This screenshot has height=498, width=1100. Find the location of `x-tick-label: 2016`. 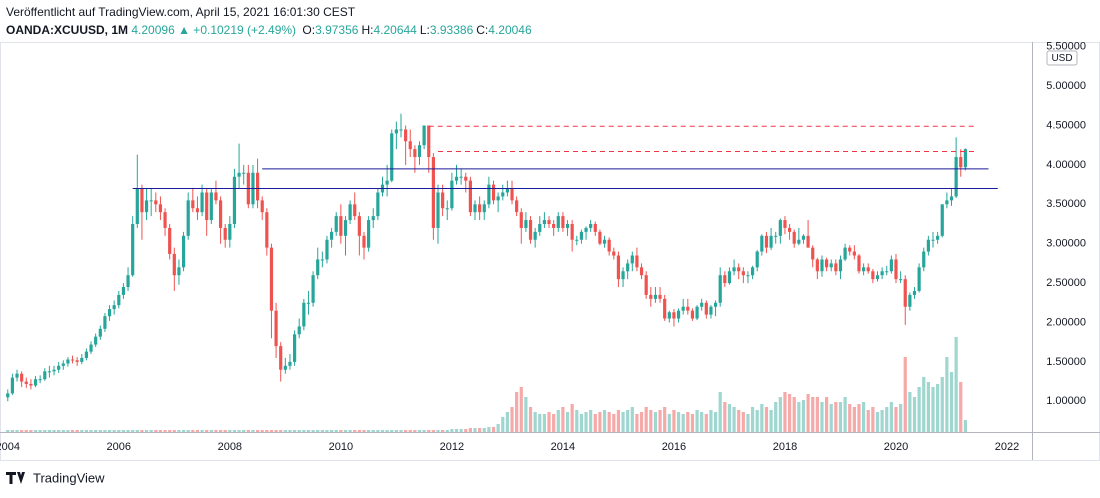

x-tick-label: 2016 is located at coordinates (674, 447).